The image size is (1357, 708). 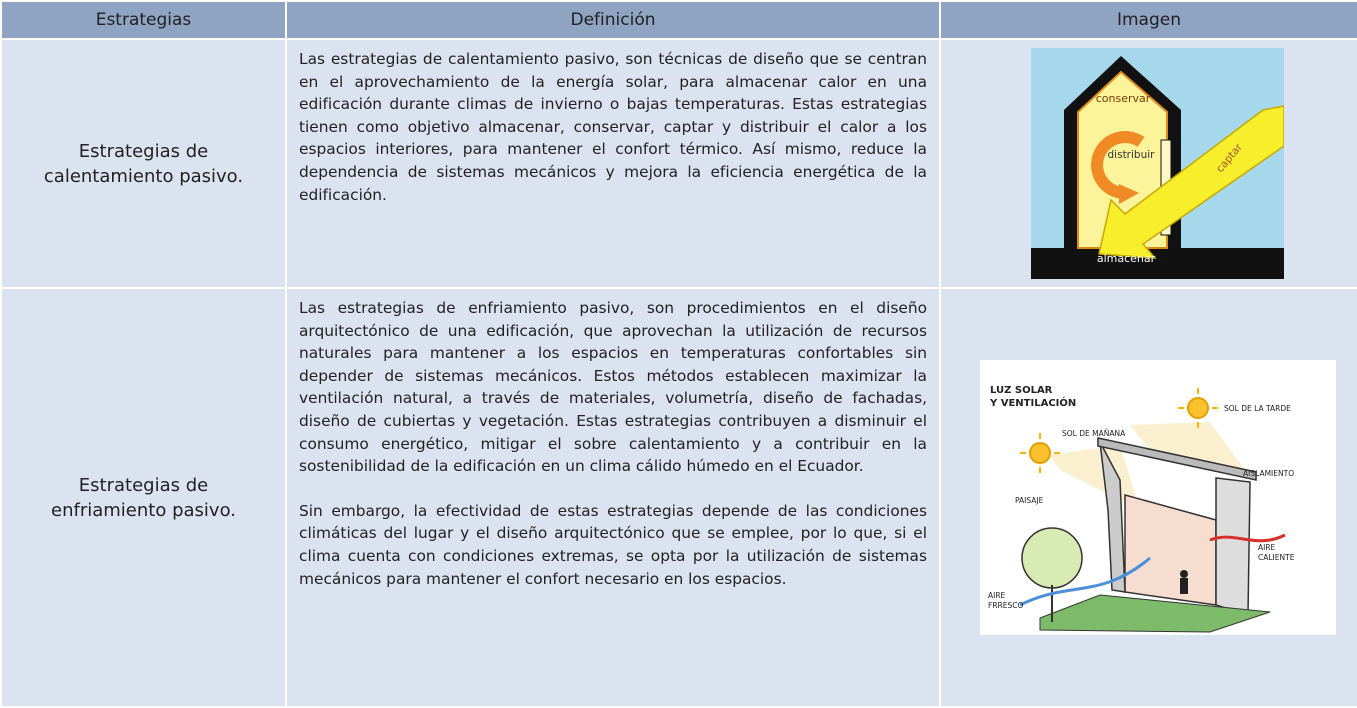 What do you see at coordinates (1123, 98) in the screenshot?
I see `label: conservar` at bounding box center [1123, 98].